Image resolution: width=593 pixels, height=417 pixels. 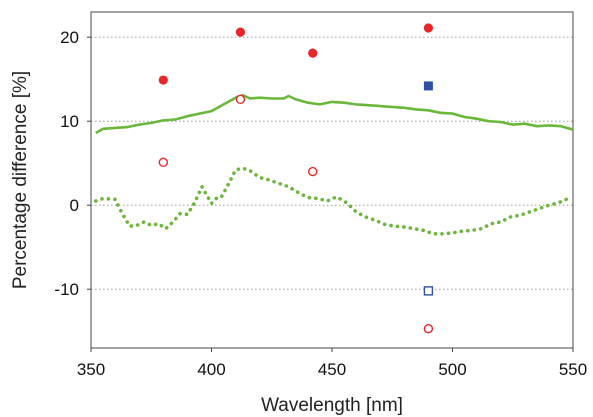 What do you see at coordinates (91, 369) in the screenshot?
I see `x-tick-label: 350` at bounding box center [91, 369].